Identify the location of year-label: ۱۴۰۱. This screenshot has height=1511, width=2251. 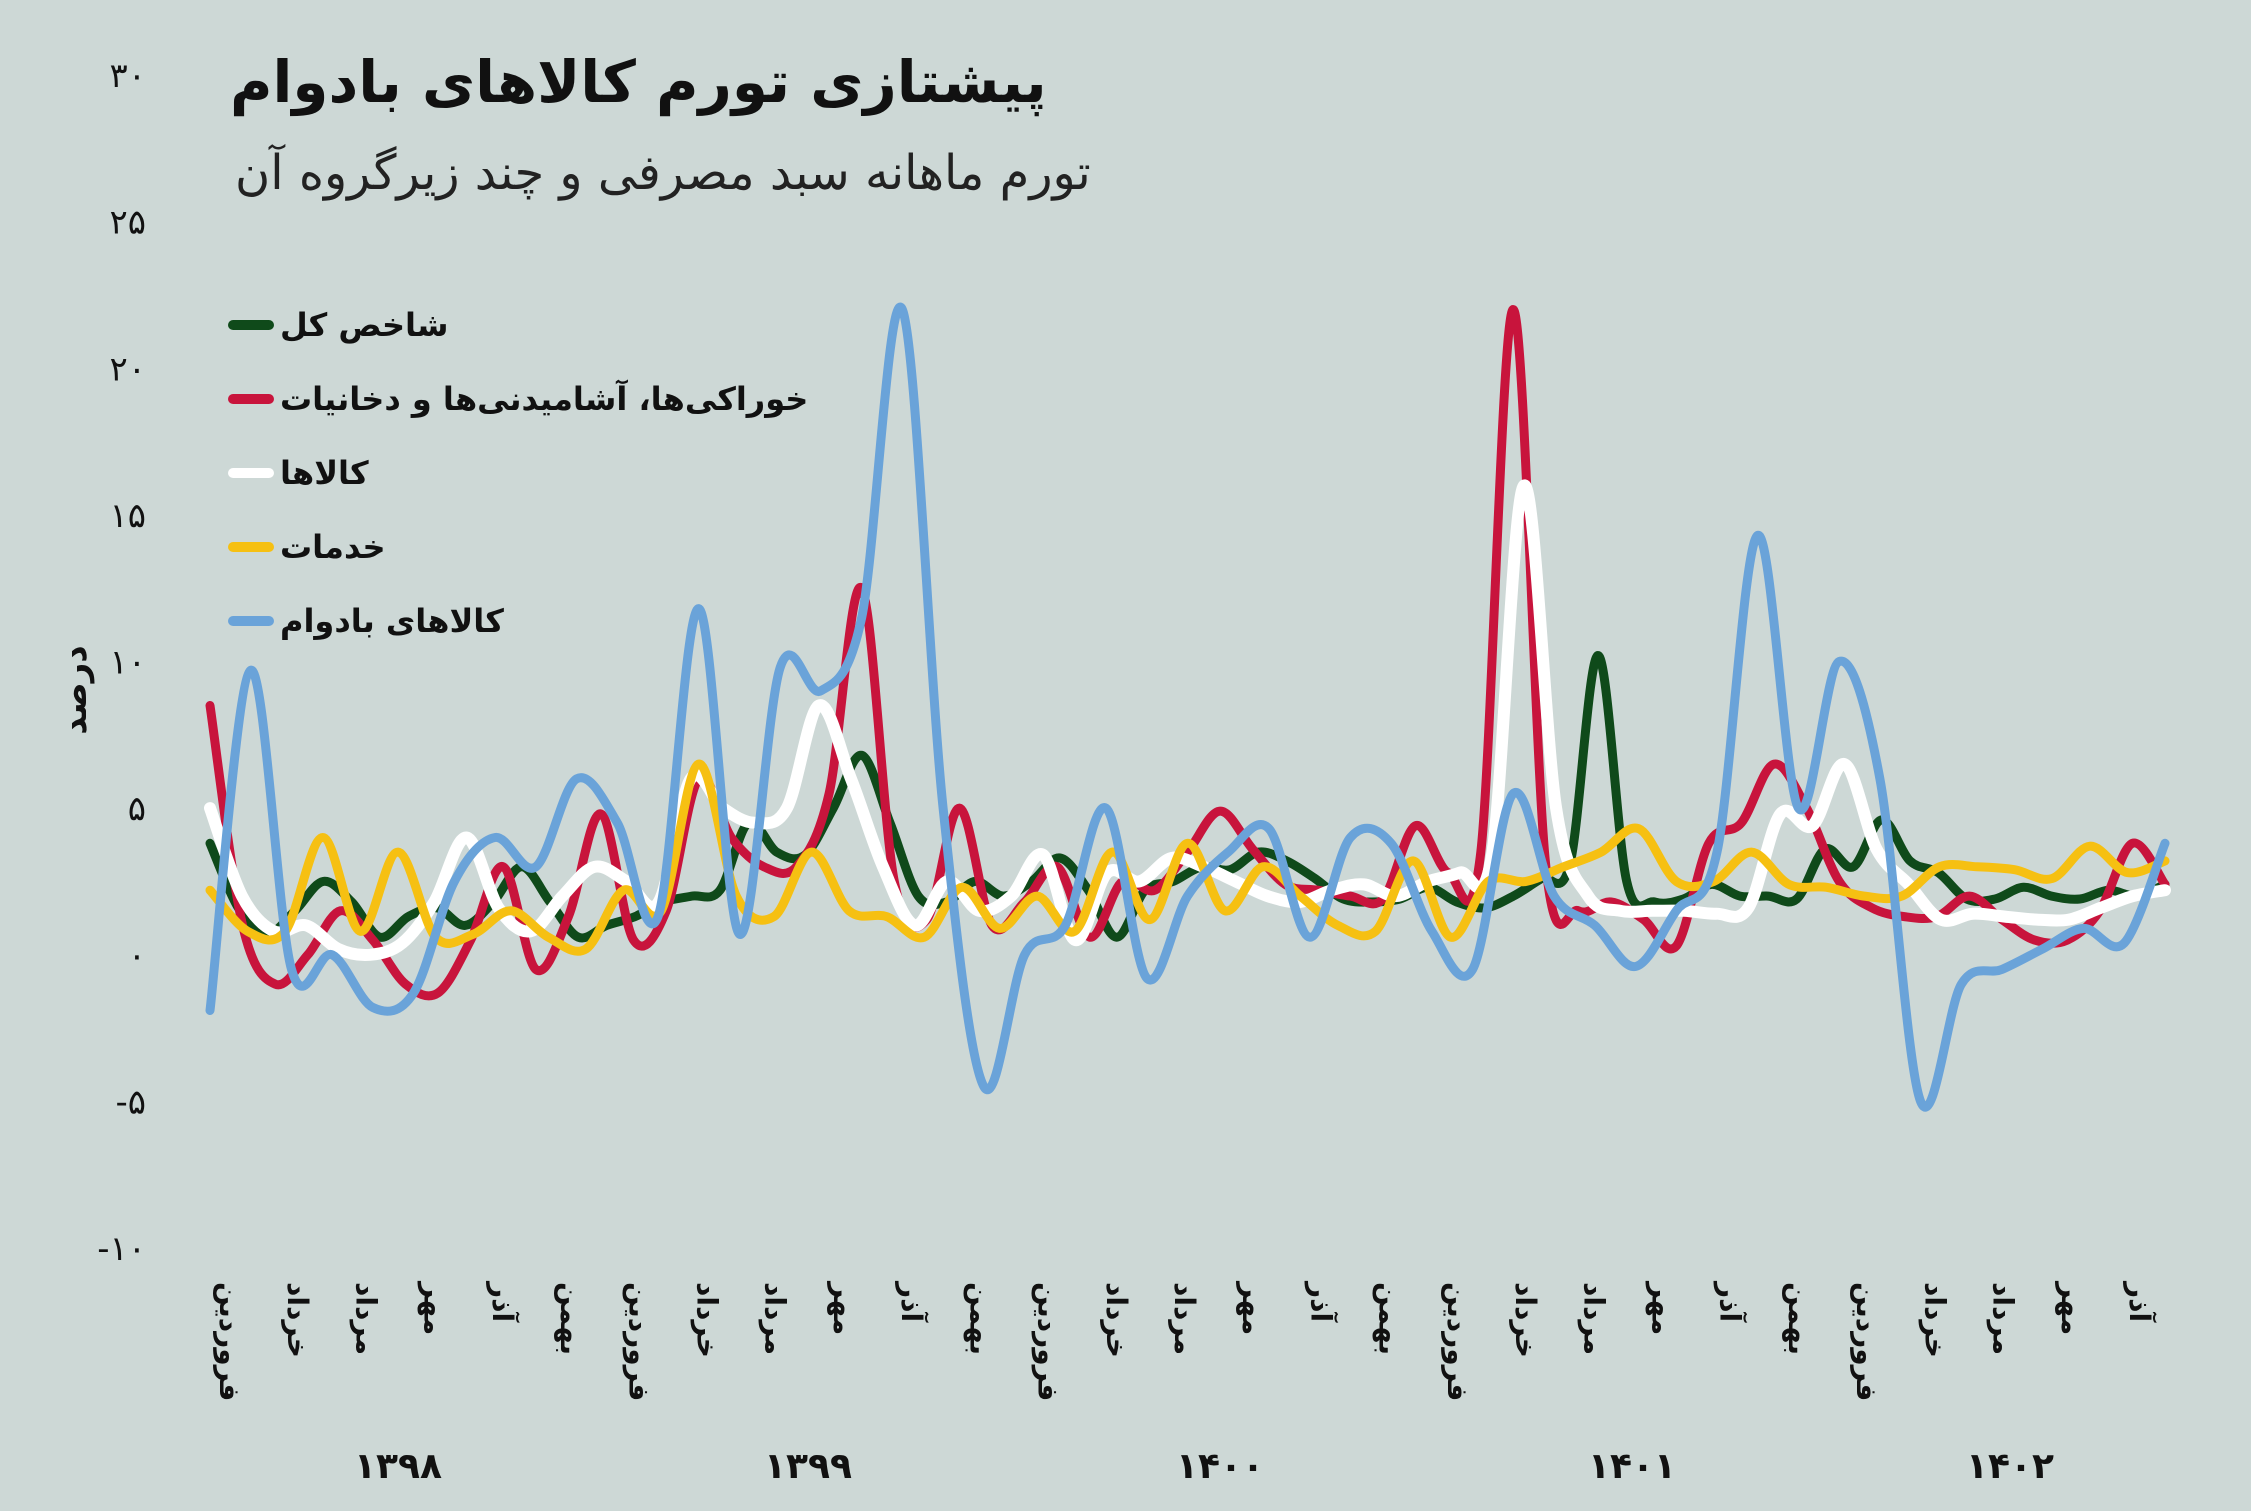
(1632, 1466).